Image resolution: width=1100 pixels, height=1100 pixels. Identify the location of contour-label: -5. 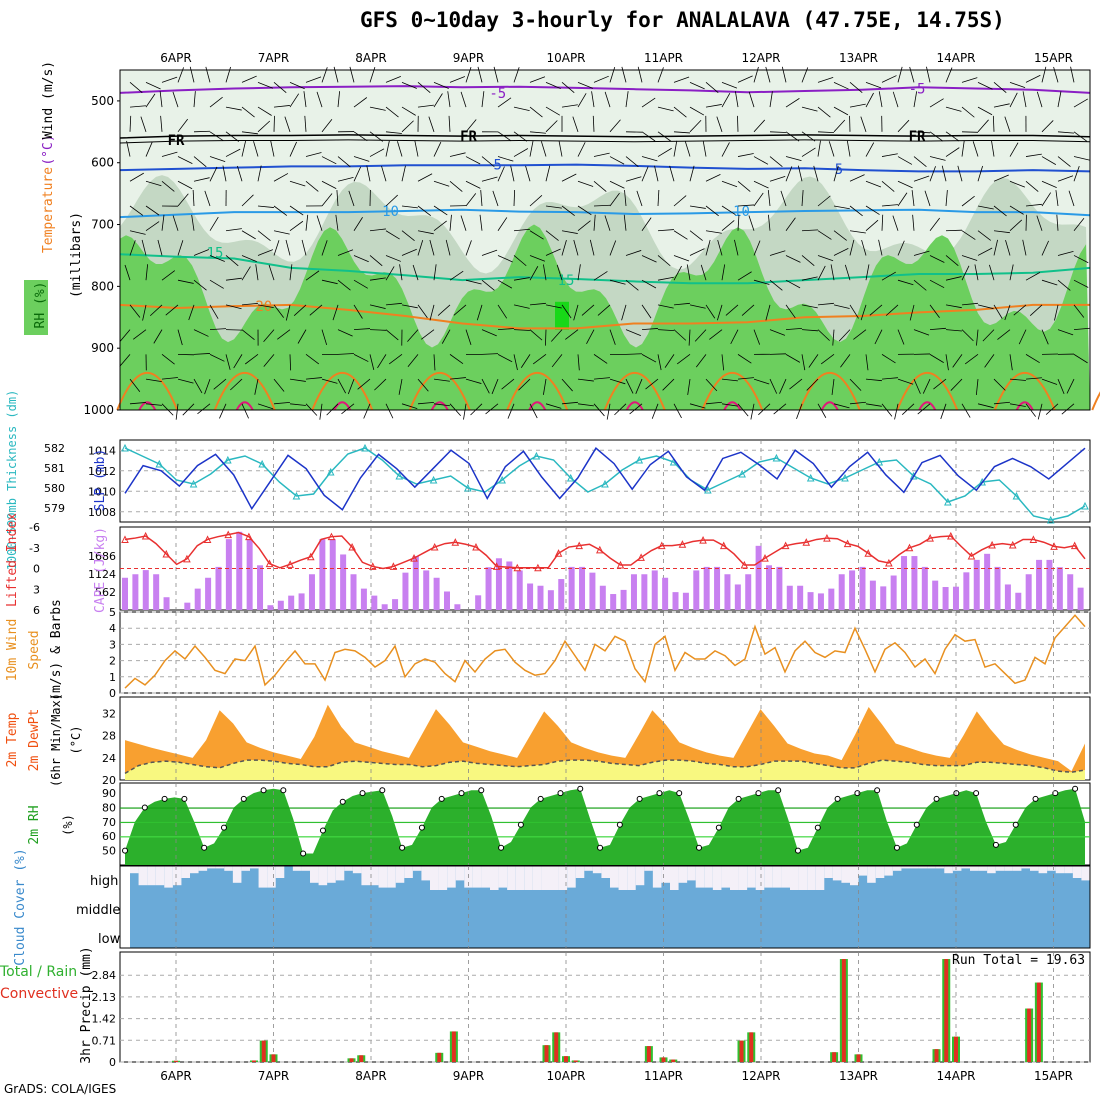
(917, 90).